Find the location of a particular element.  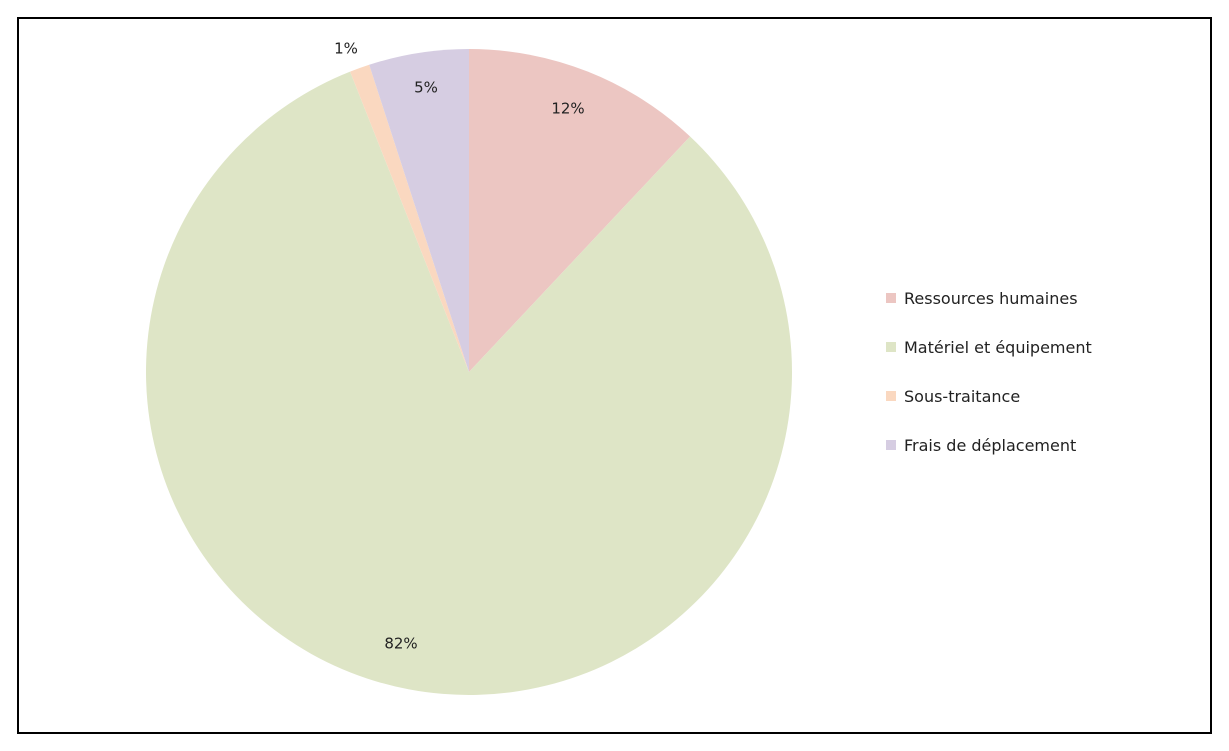

legend-item: Matériel et équipement is located at coordinates (989, 347).